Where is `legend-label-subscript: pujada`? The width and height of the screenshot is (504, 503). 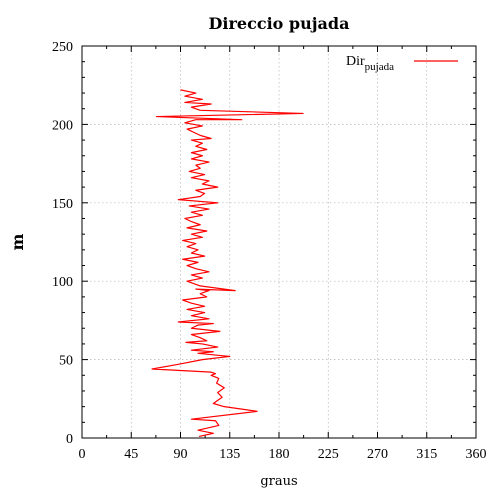
legend-label-subscript: pujada is located at coordinates (379, 67).